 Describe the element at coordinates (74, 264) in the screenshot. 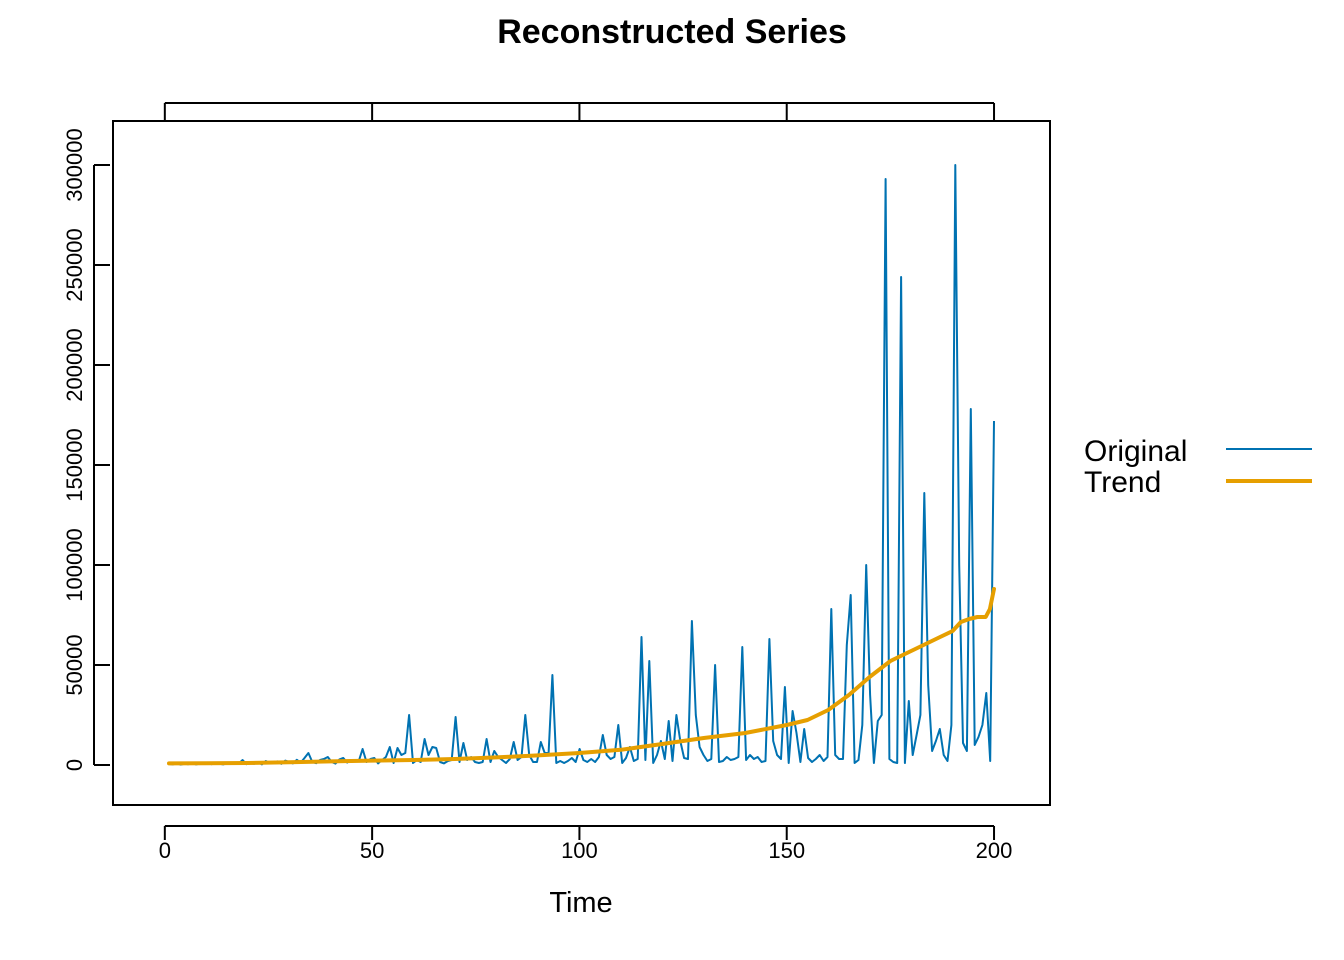

I see `y-tick-label-5: 250000` at that location.